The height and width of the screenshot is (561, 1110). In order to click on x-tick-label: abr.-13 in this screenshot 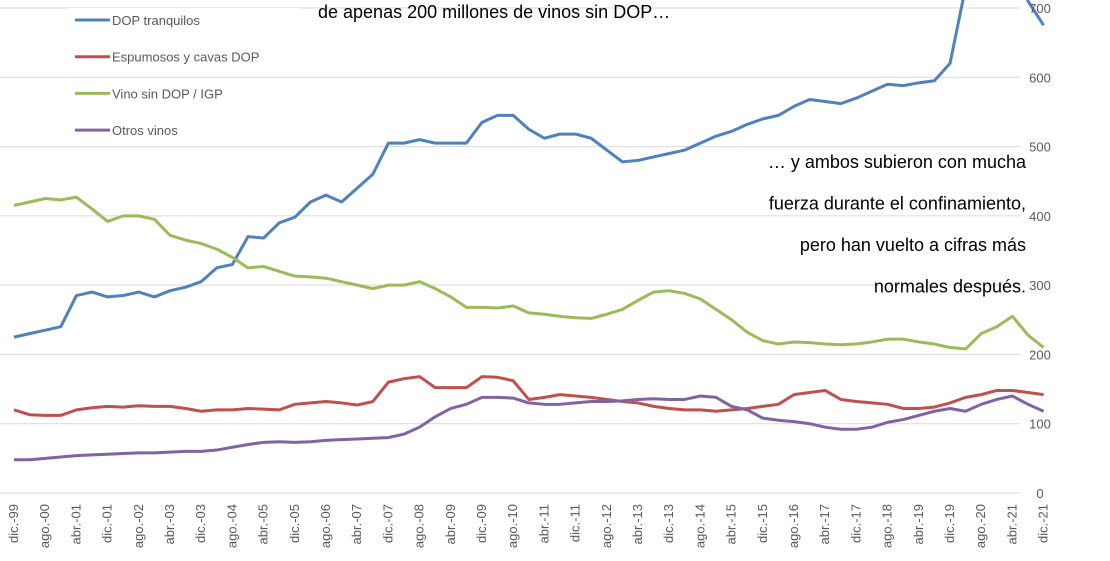, I will do `click(637, 524)`.